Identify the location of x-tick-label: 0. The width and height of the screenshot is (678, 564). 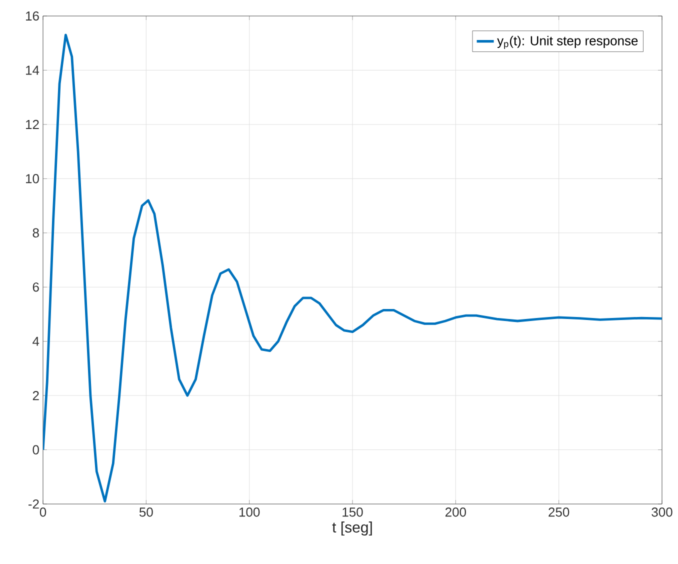
(43, 512).